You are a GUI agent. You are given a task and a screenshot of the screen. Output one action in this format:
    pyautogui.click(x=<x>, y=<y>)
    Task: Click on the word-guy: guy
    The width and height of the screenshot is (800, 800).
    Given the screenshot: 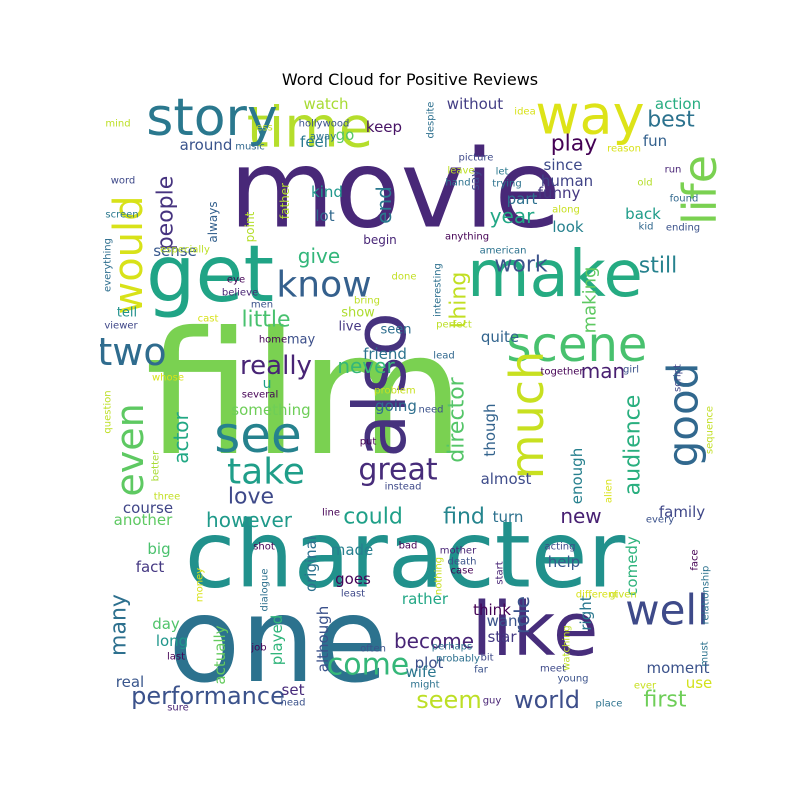 What is the action you would take?
    pyautogui.click(x=492, y=701)
    